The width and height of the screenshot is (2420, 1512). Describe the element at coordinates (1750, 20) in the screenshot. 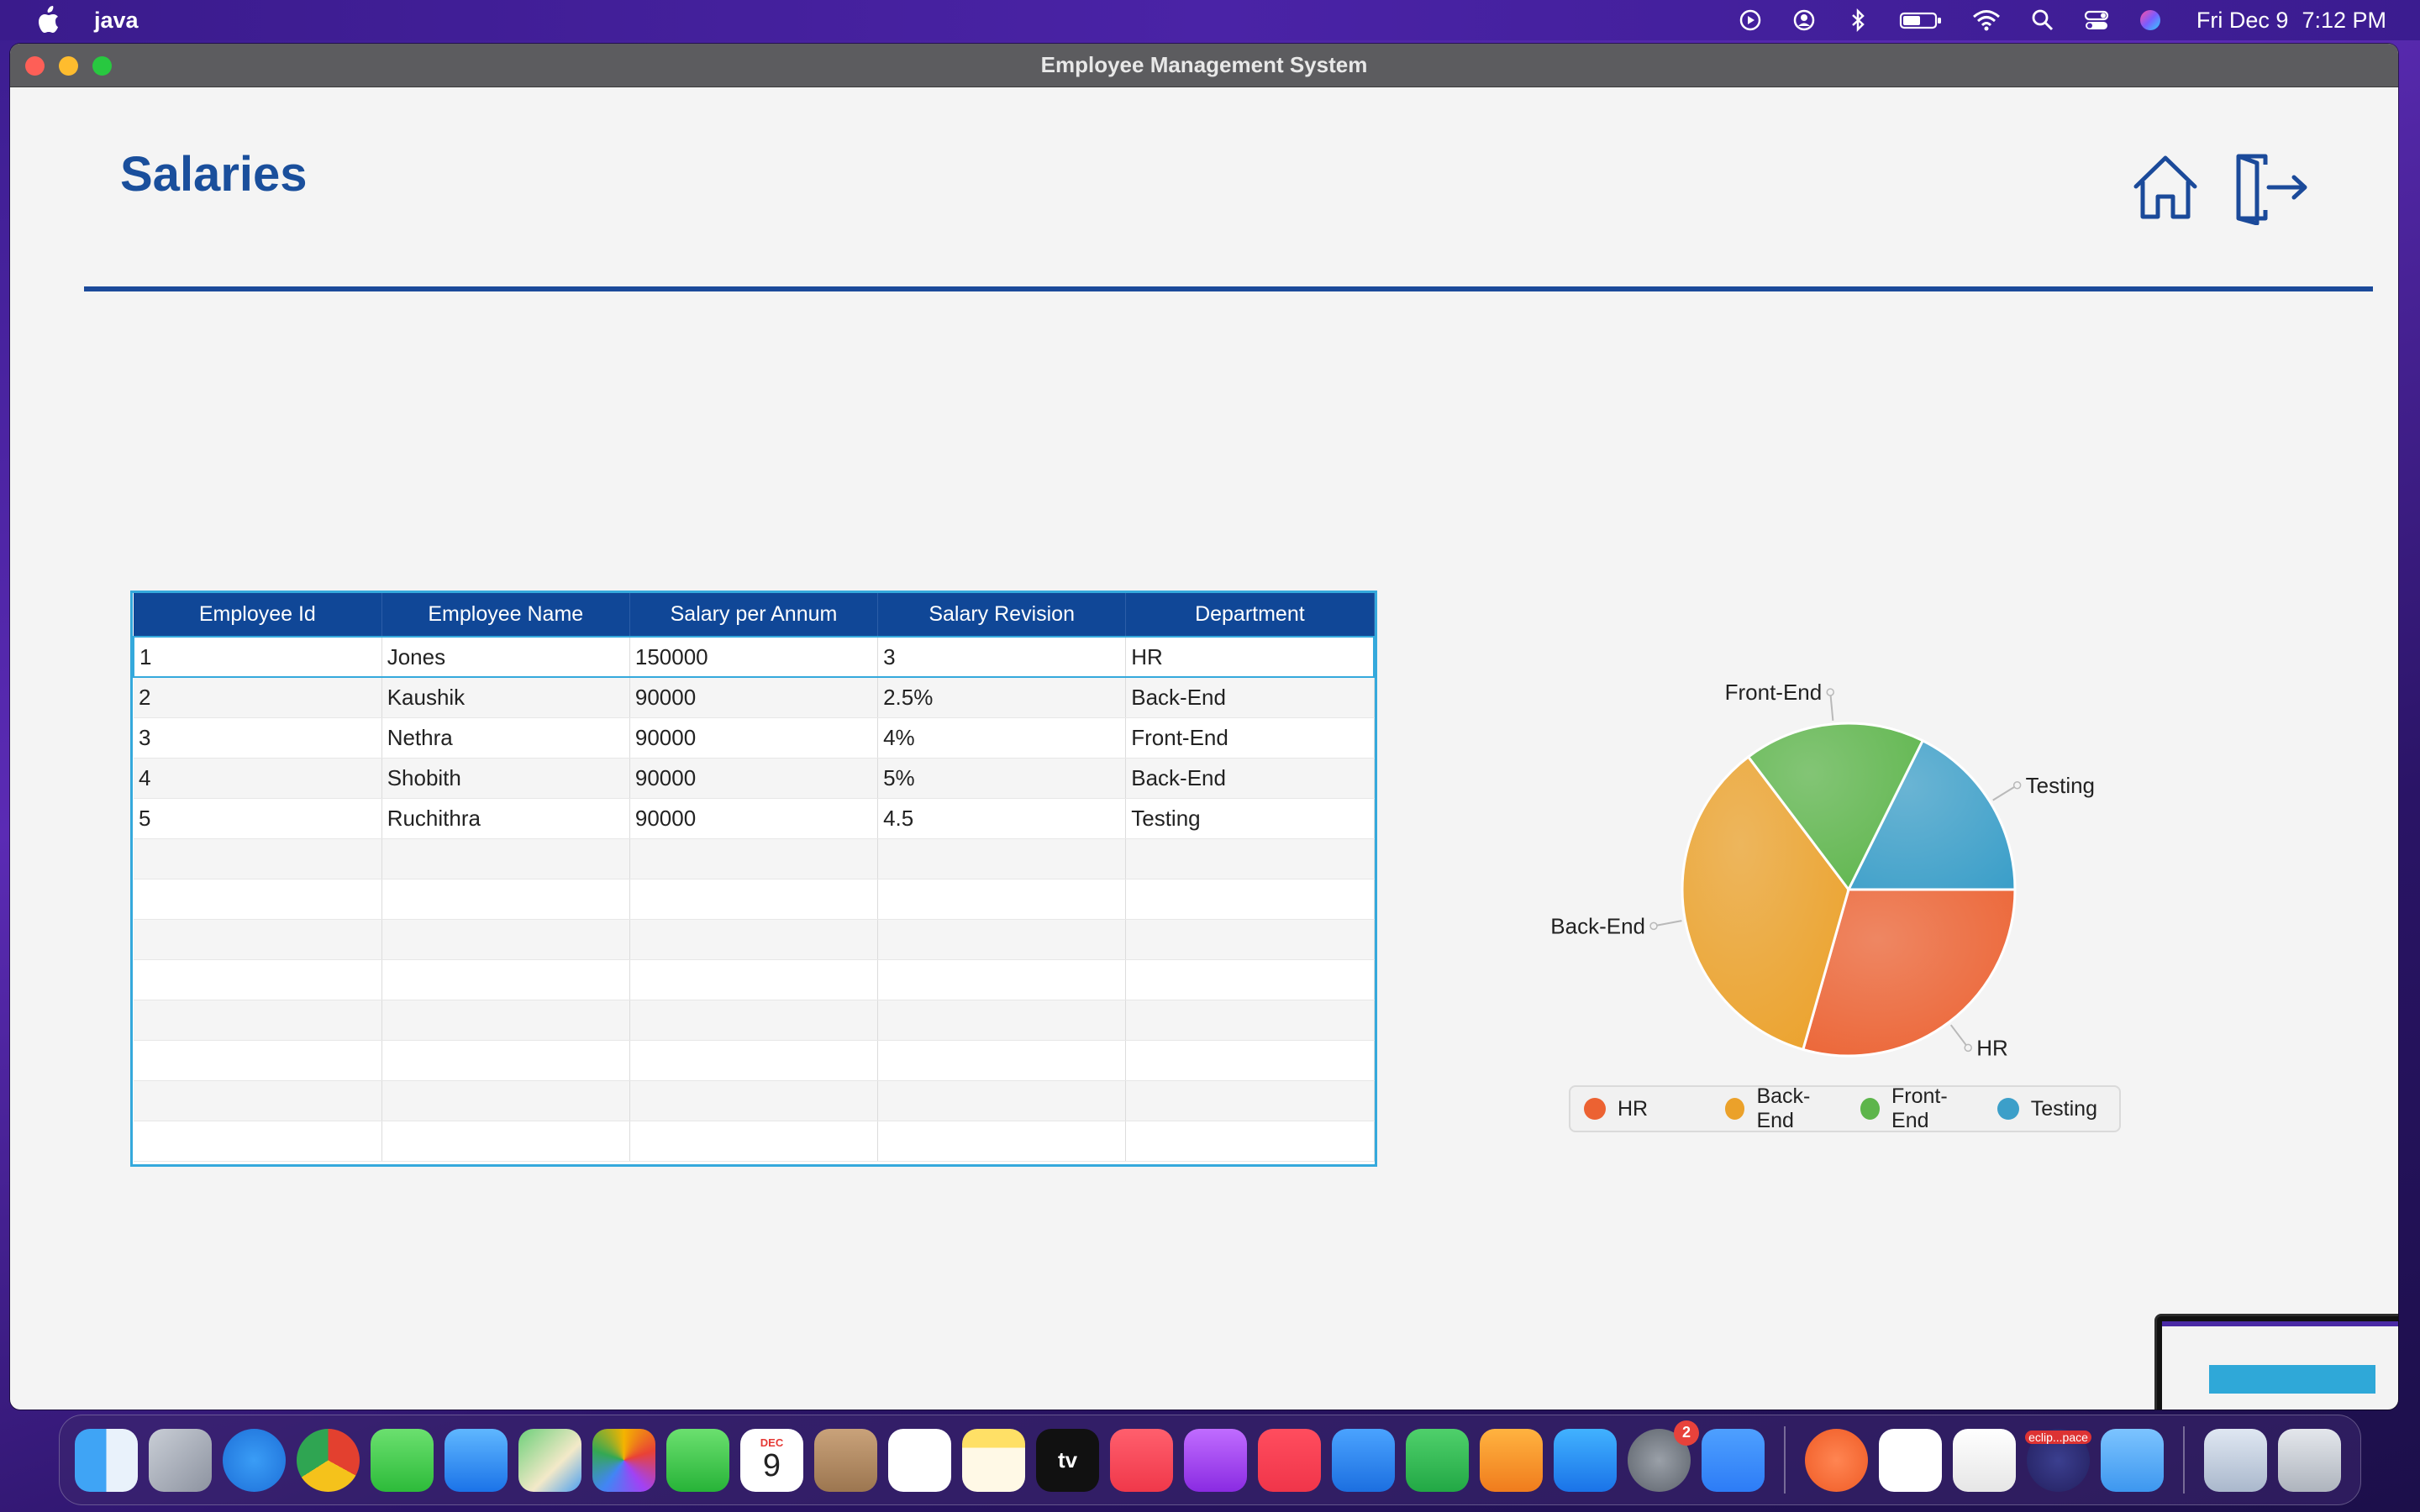

I see `screen-record-icon` at that location.